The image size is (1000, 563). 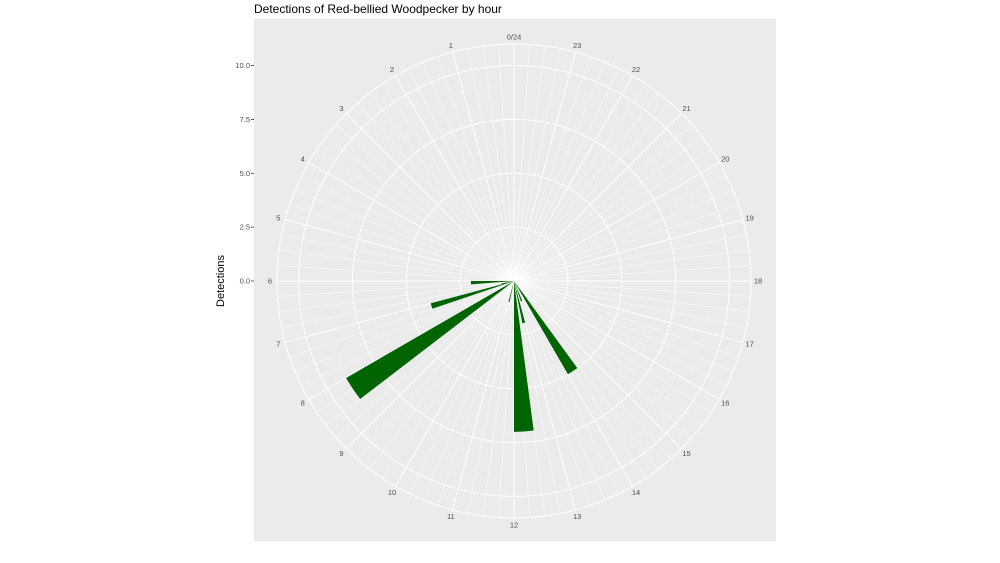 What do you see at coordinates (577, 516) in the screenshot?
I see `hour-tick-label: 13` at bounding box center [577, 516].